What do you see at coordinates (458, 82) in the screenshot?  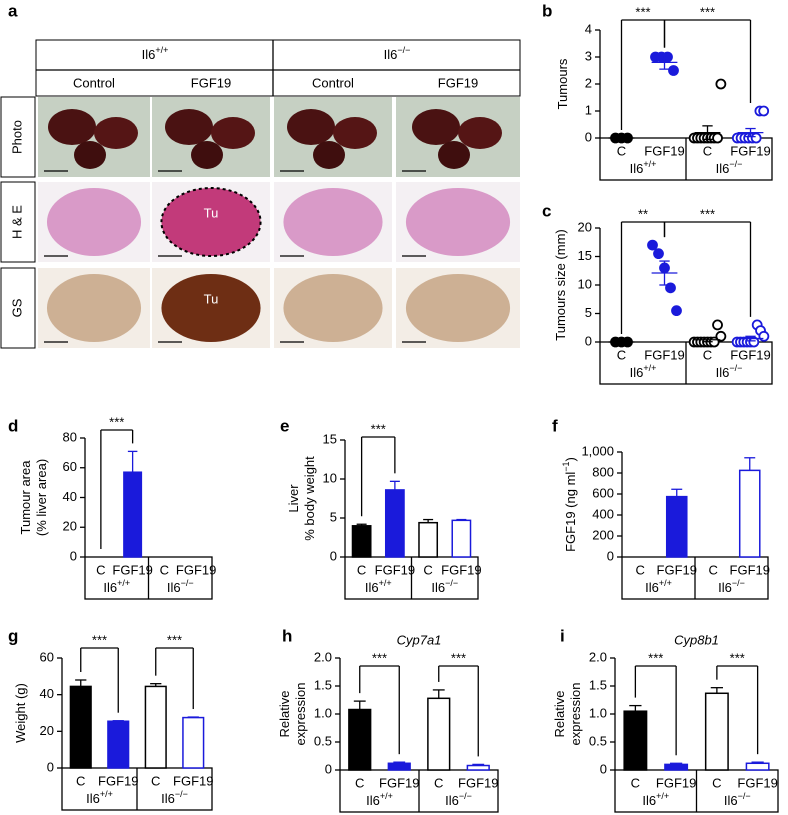 I see `column-label: FGF19` at bounding box center [458, 82].